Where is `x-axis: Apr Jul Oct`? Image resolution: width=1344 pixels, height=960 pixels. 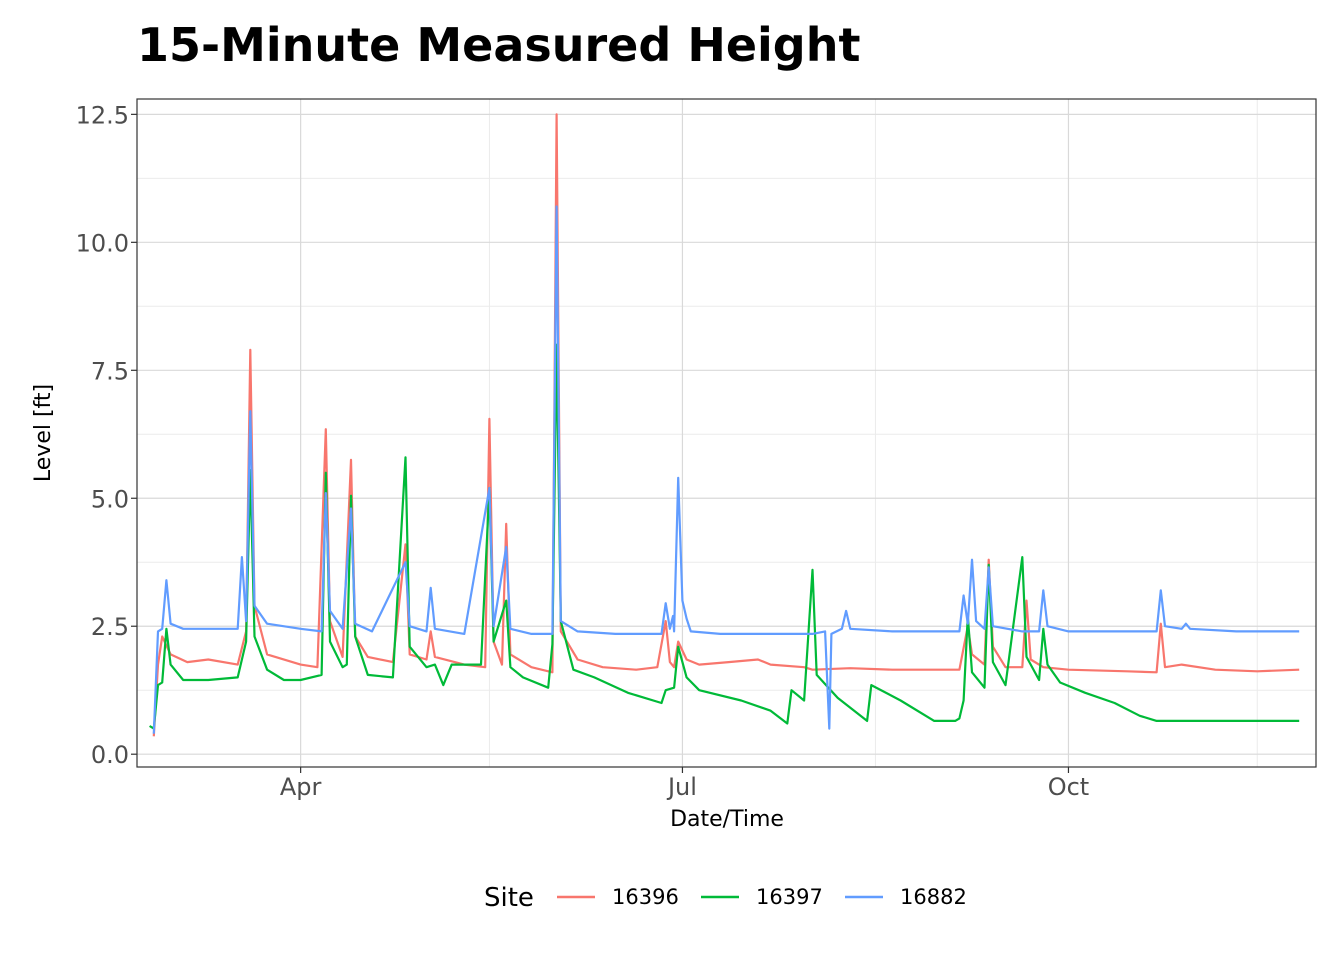
x-axis: Apr Jul Oct is located at coordinates (684, 784).